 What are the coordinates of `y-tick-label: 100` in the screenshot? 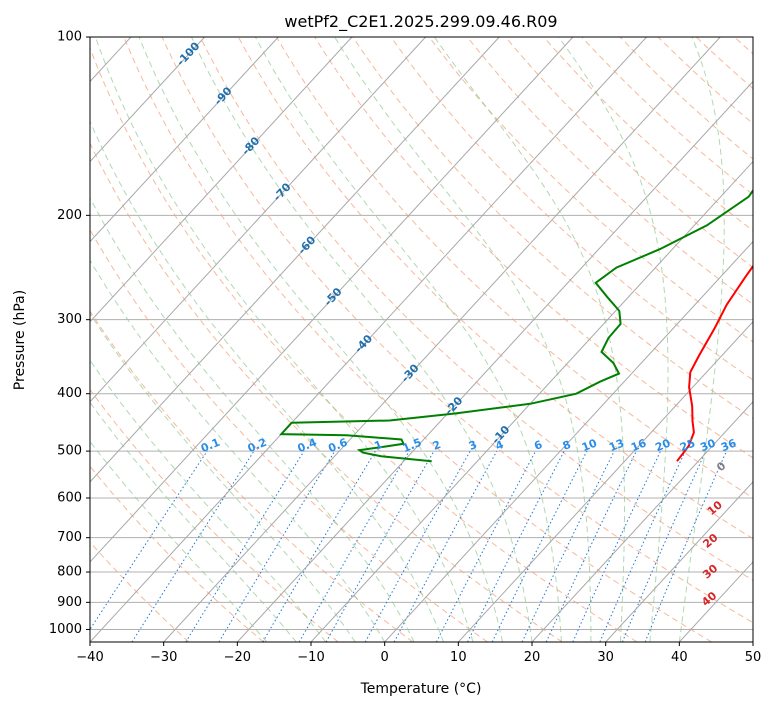 It's located at (69, 37).